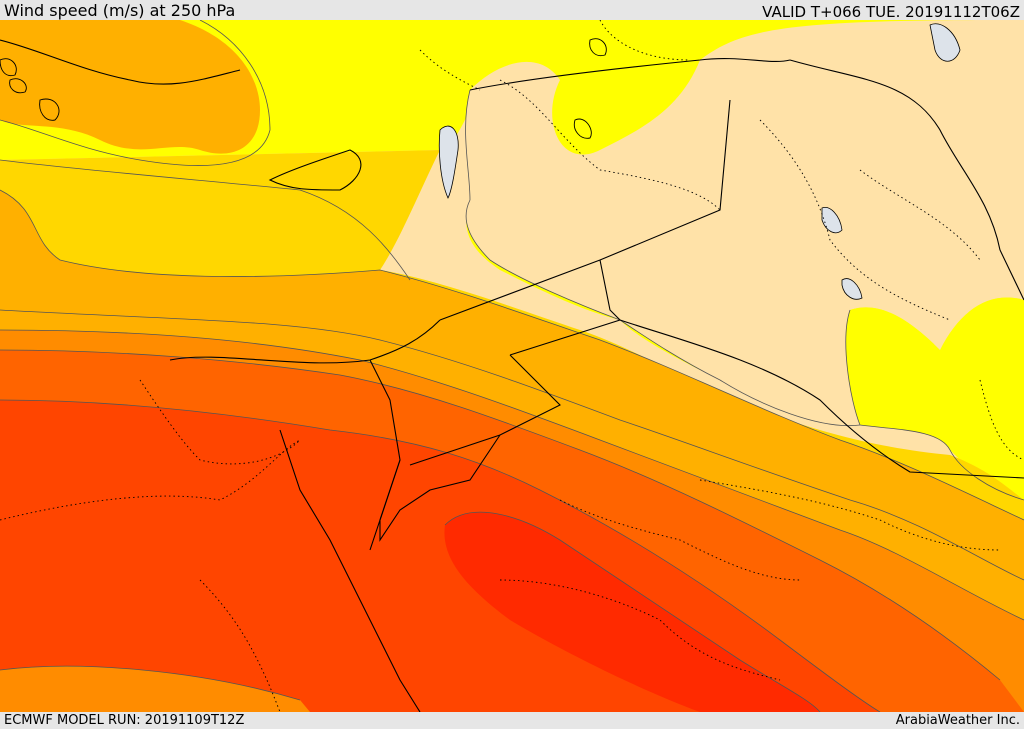 This screenshot has width=1024, height=729. I want to click on band-orange-gold, so click(130, 87).